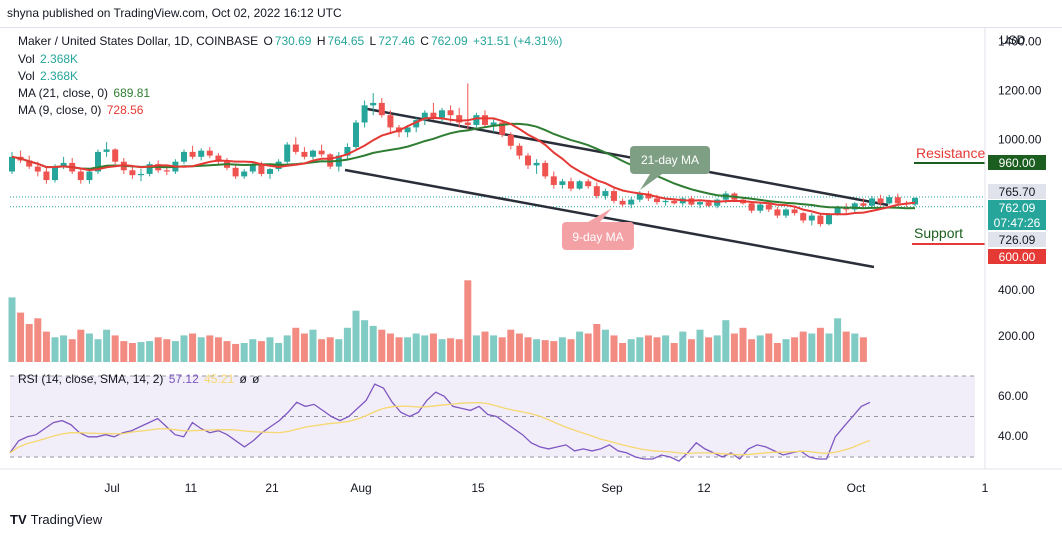 The width and height of the screenshot is (1062, 537). I want to click on price-axis-label: 600.00, so click(1017, 257).